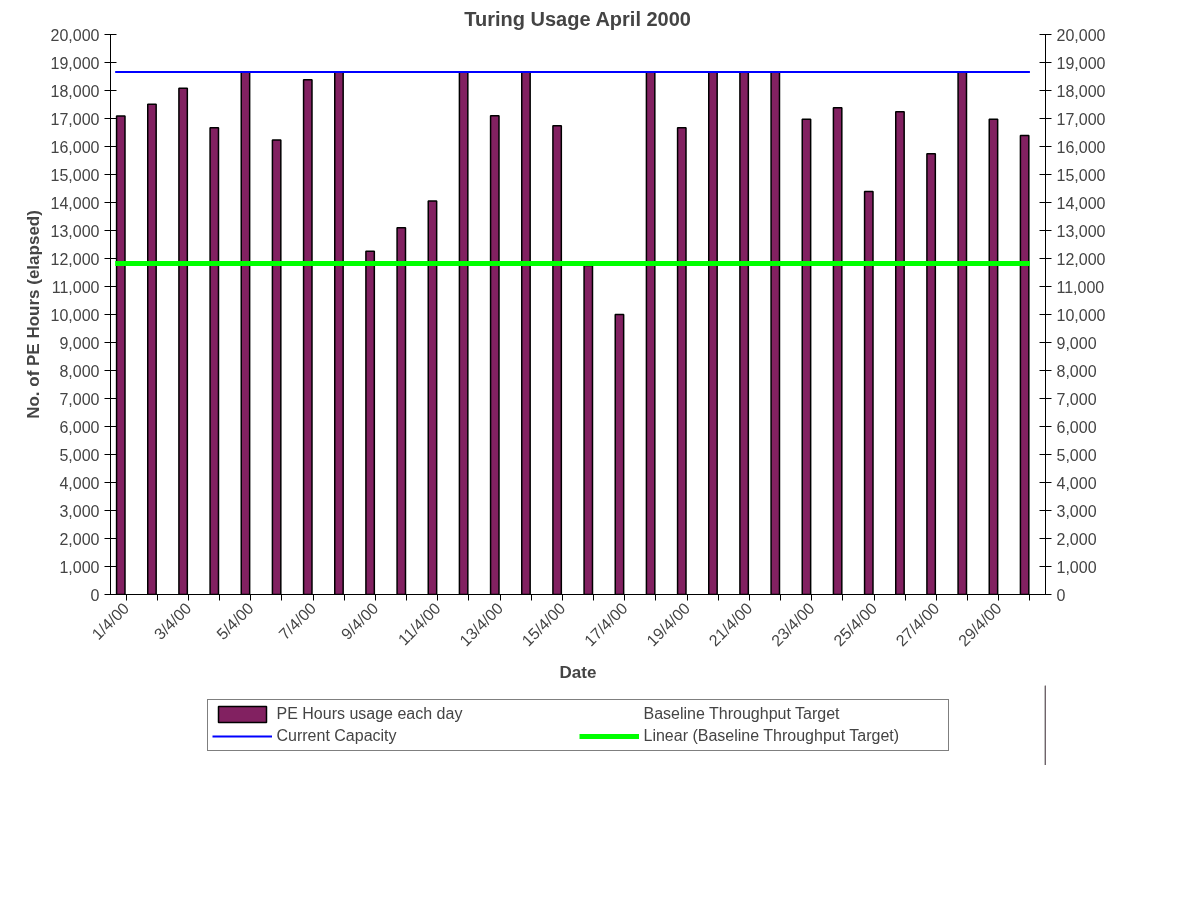 Image resolution: width=1198 pixels, height=897 pixels. What do you see at coordinates (79, 371) in the screenshot?
I see `y-tick-label: 8,000` at bounding box center [79, 371].